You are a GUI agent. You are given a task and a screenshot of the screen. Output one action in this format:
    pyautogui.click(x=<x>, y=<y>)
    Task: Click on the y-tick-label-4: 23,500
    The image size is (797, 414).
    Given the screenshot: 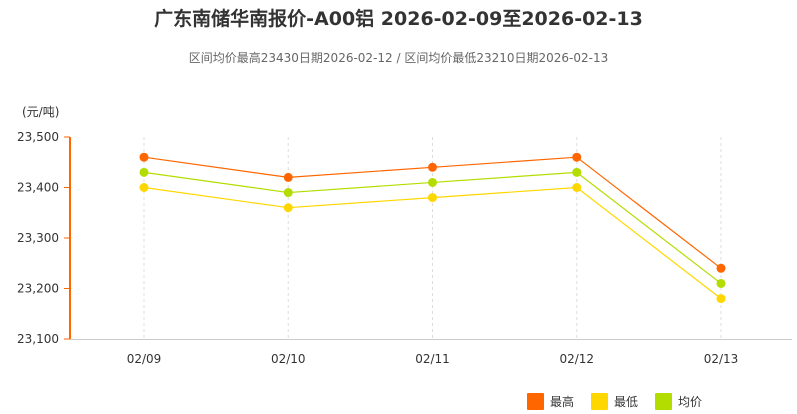 What is the action you would take?
    pyautogui.click(x=38, y=137)
    